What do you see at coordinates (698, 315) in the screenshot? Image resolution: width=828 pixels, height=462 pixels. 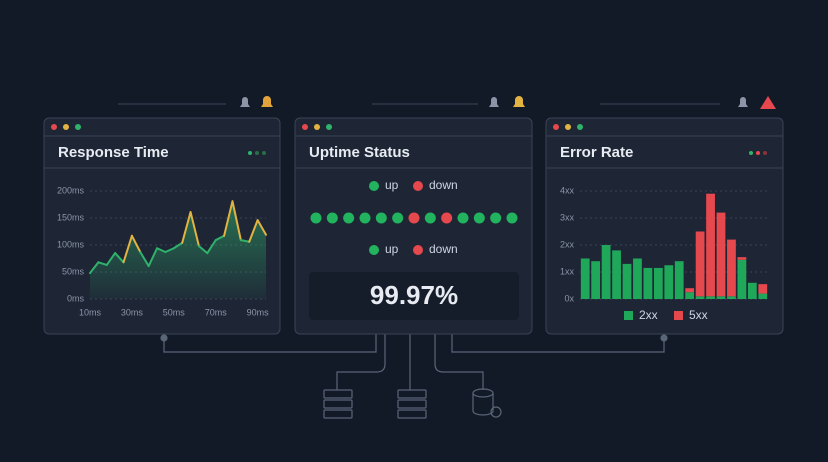 I see `legend-label: 5xx` at bounding box center [698, 315].